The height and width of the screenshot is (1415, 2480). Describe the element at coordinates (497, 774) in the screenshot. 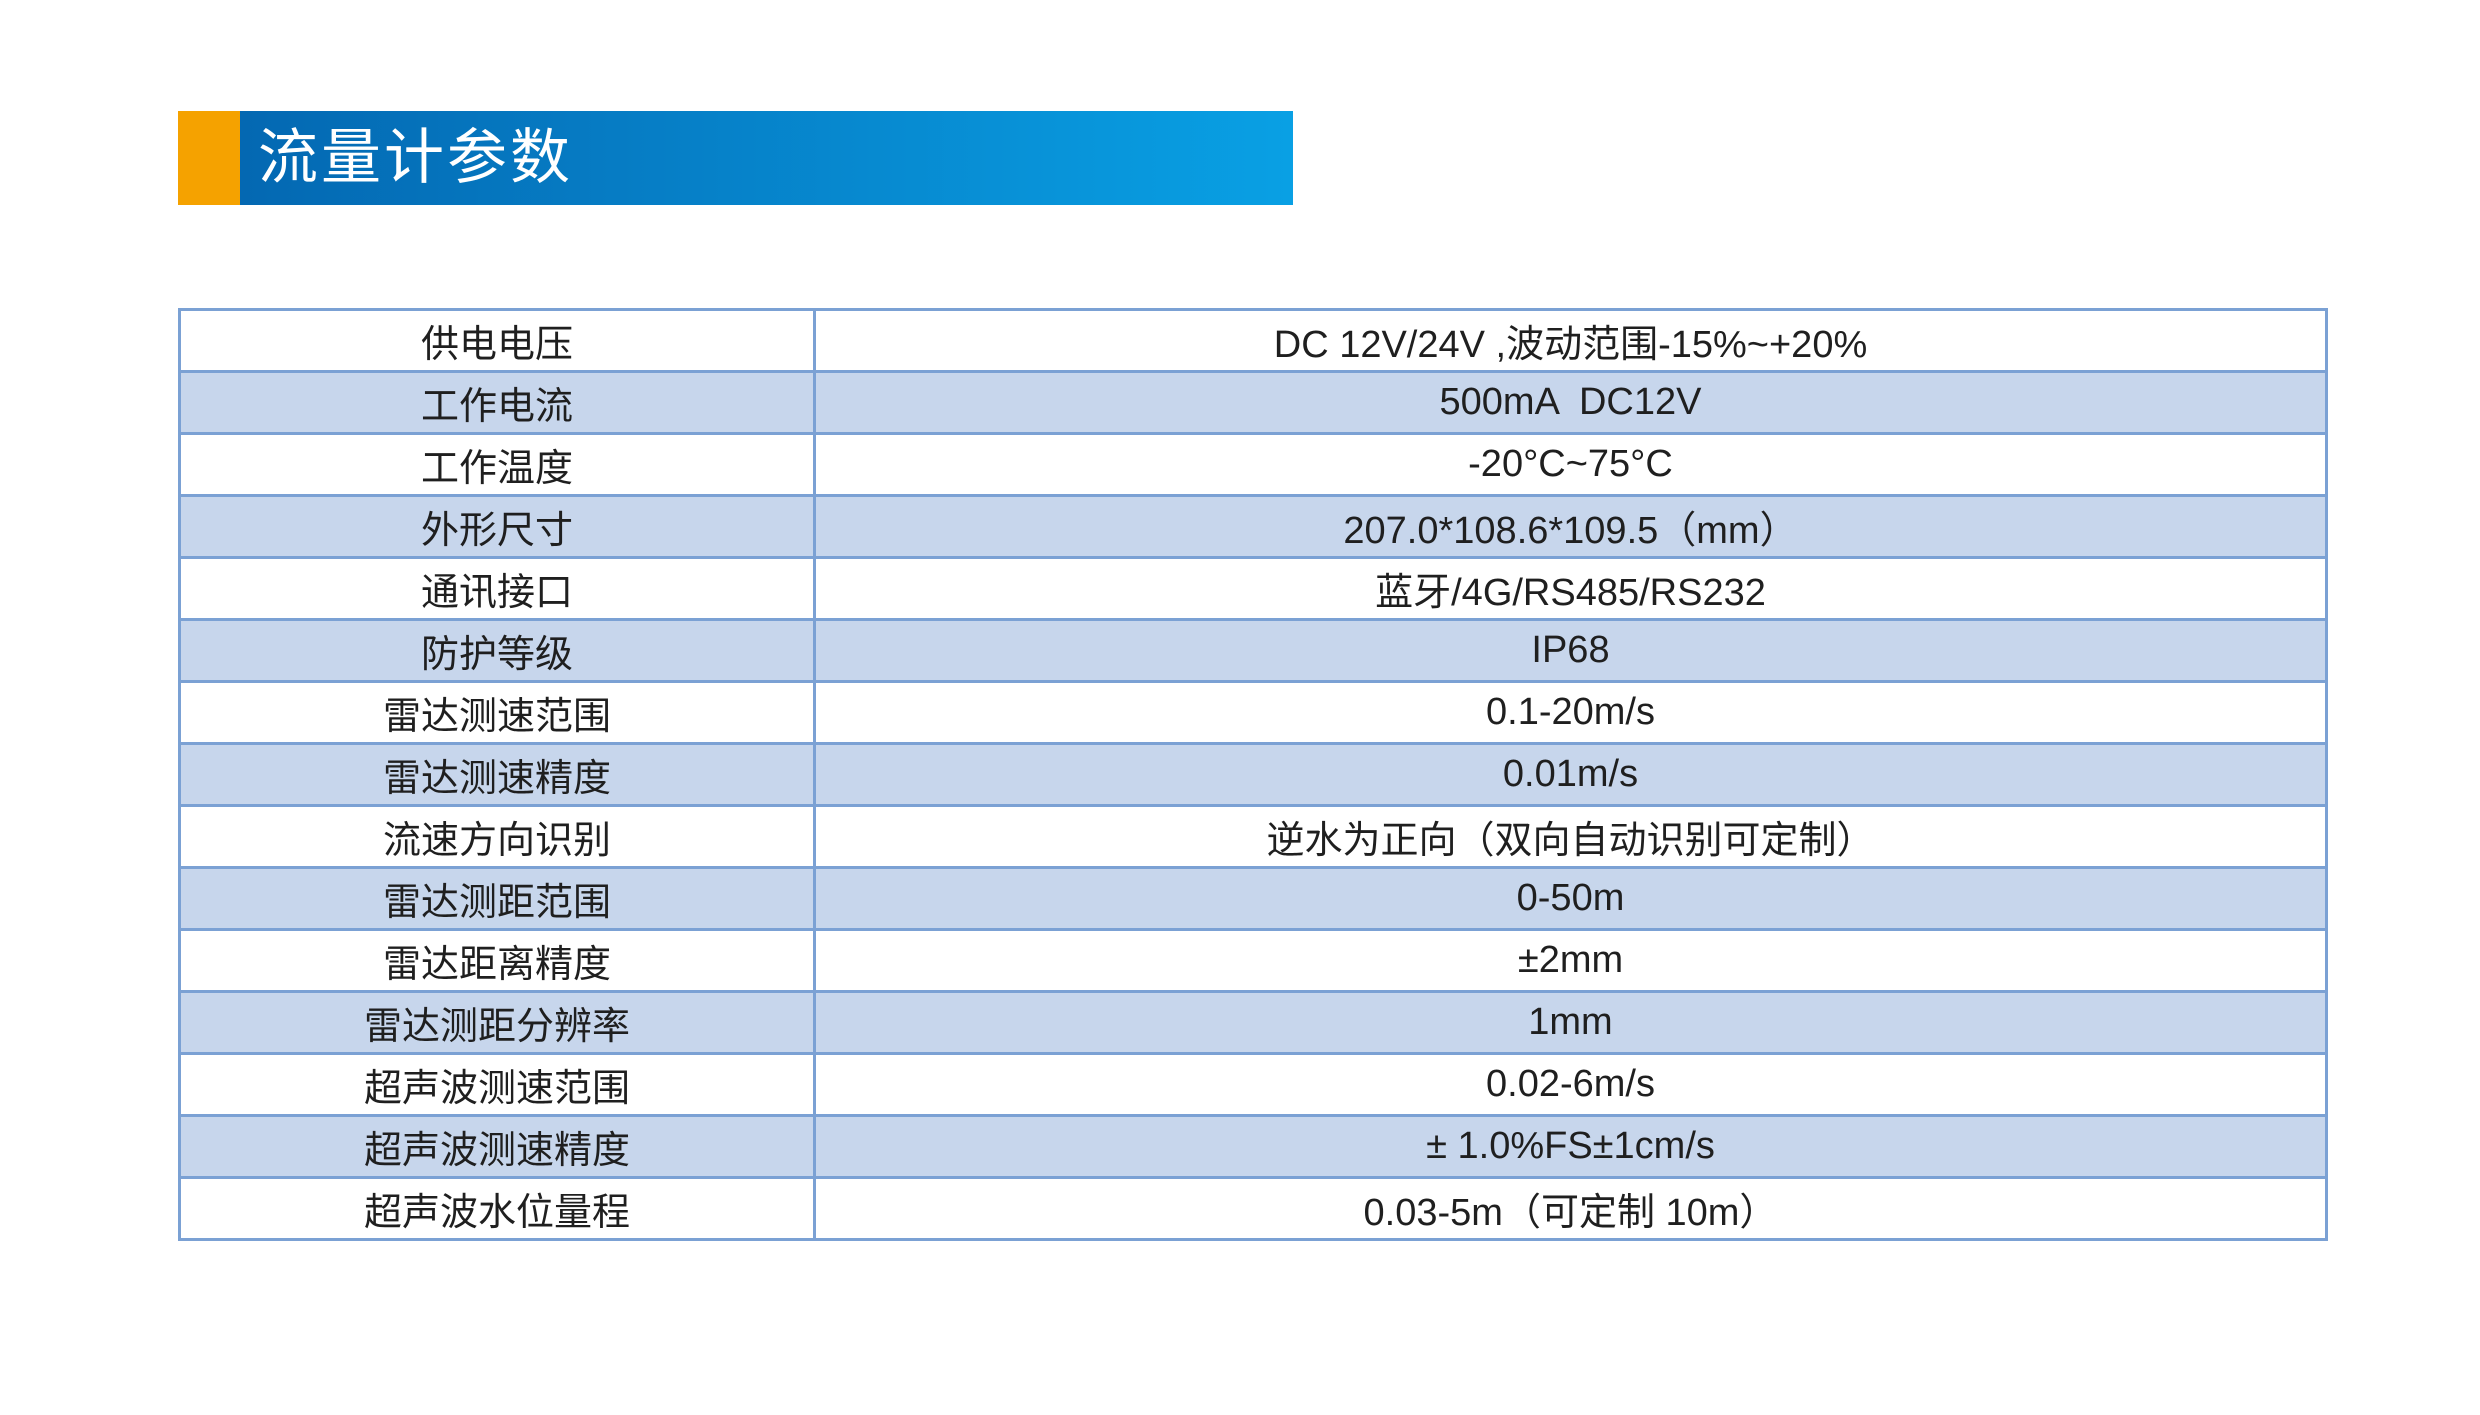

I see `param-label: 雷达测速精度` at that location.